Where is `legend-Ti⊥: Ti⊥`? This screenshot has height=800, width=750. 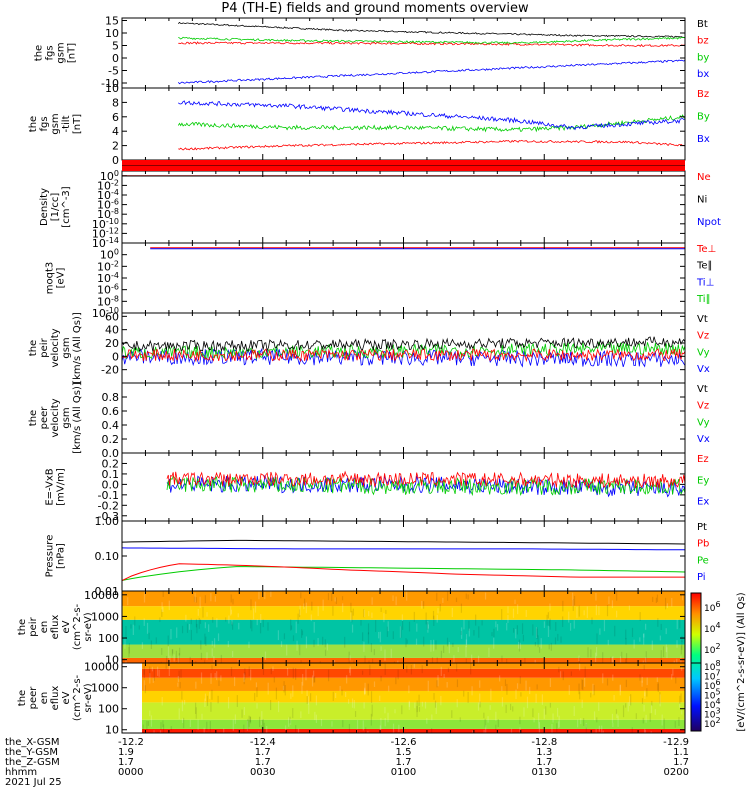
legend-Ti⊥: Ti⊥ is located at coordinates (705, 282).